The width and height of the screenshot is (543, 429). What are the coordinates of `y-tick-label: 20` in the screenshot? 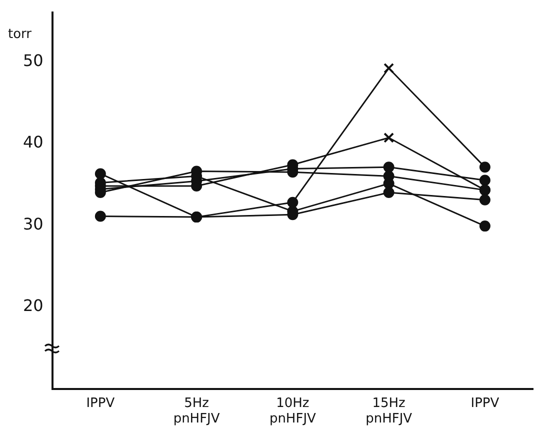 It's located at (33, 306).